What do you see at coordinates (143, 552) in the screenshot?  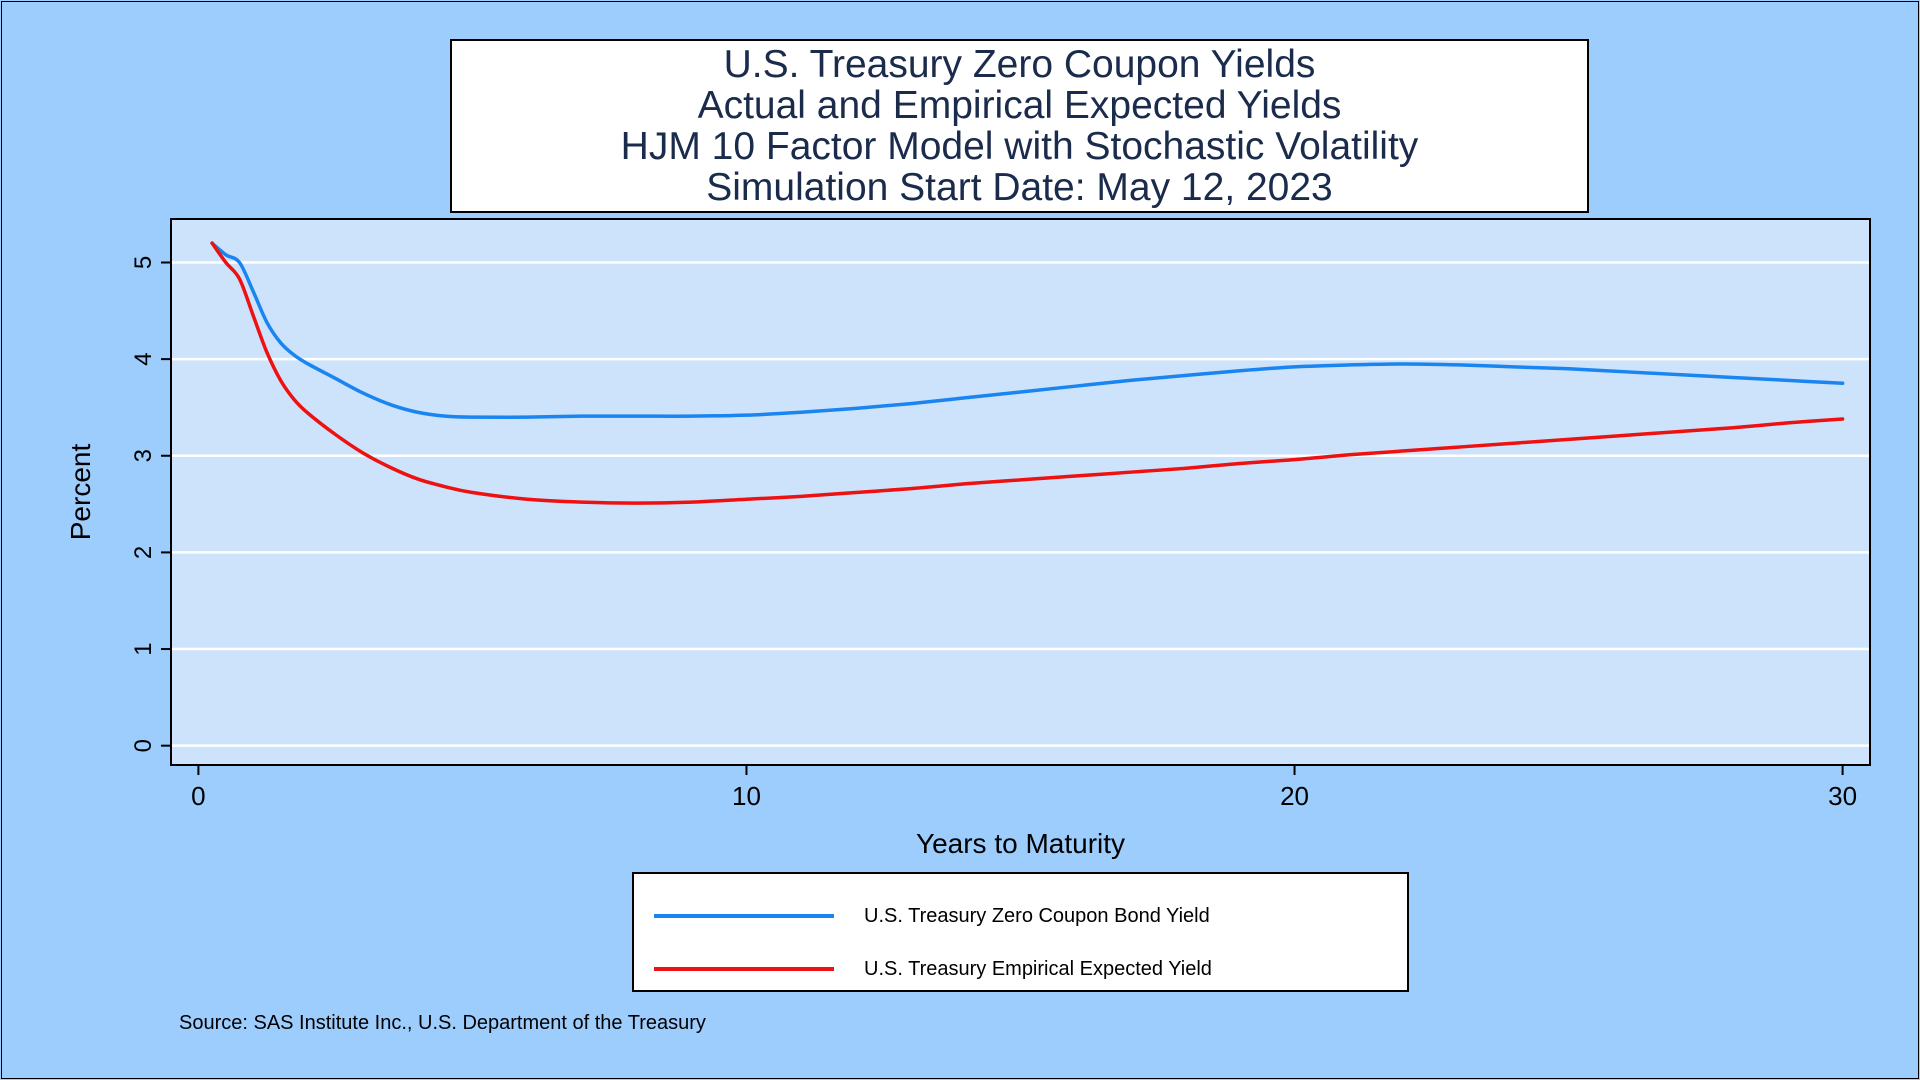 I see `y-tick-label-2: 2` at bounding box center [143, 552].